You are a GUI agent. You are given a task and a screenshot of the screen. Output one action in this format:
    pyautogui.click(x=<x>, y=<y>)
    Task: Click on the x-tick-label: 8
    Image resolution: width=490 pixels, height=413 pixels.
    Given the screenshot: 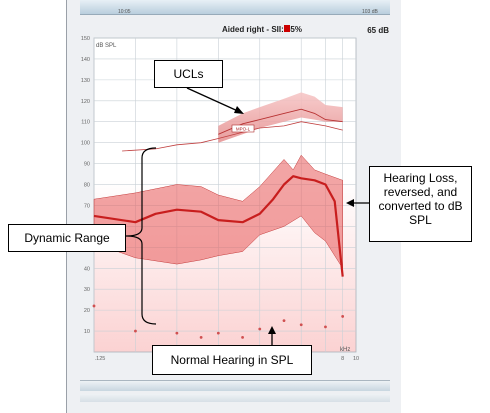 What is the action you would take?
    pyautogui.click(x=342, y=359)
    